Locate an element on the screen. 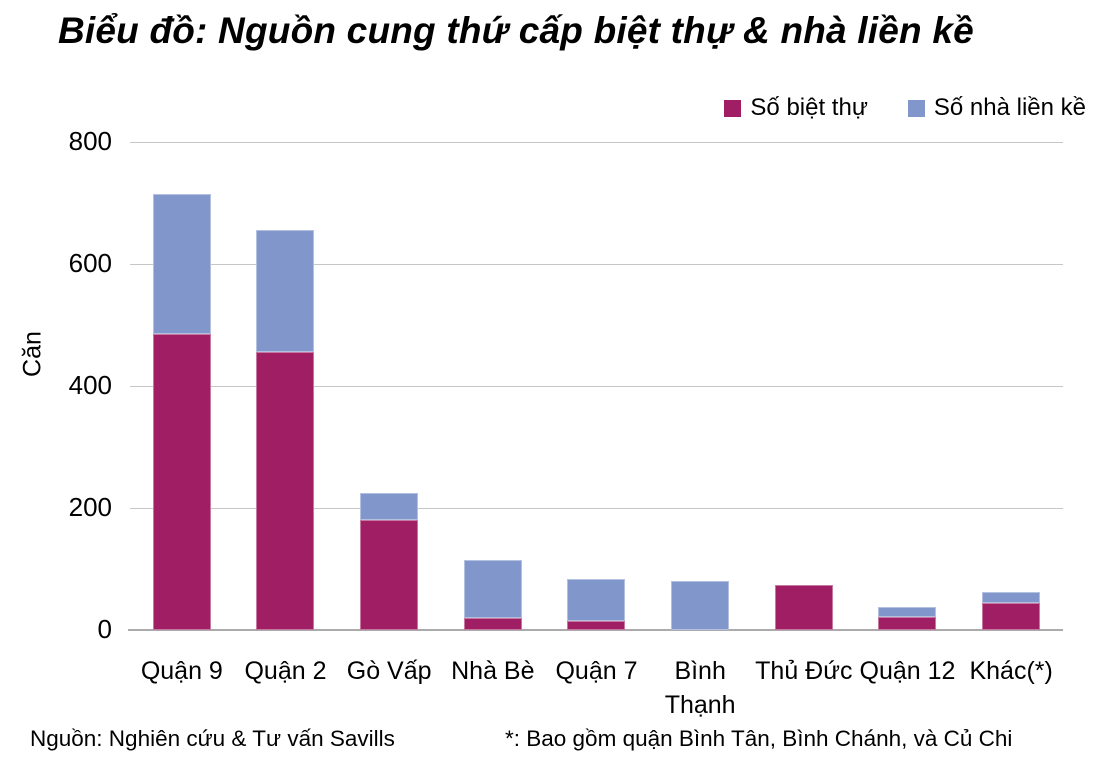 Image resolution: width=1108 pixels, height=768 pixels. legend-swatch-biet-thu is located at coordinates (733, 108).